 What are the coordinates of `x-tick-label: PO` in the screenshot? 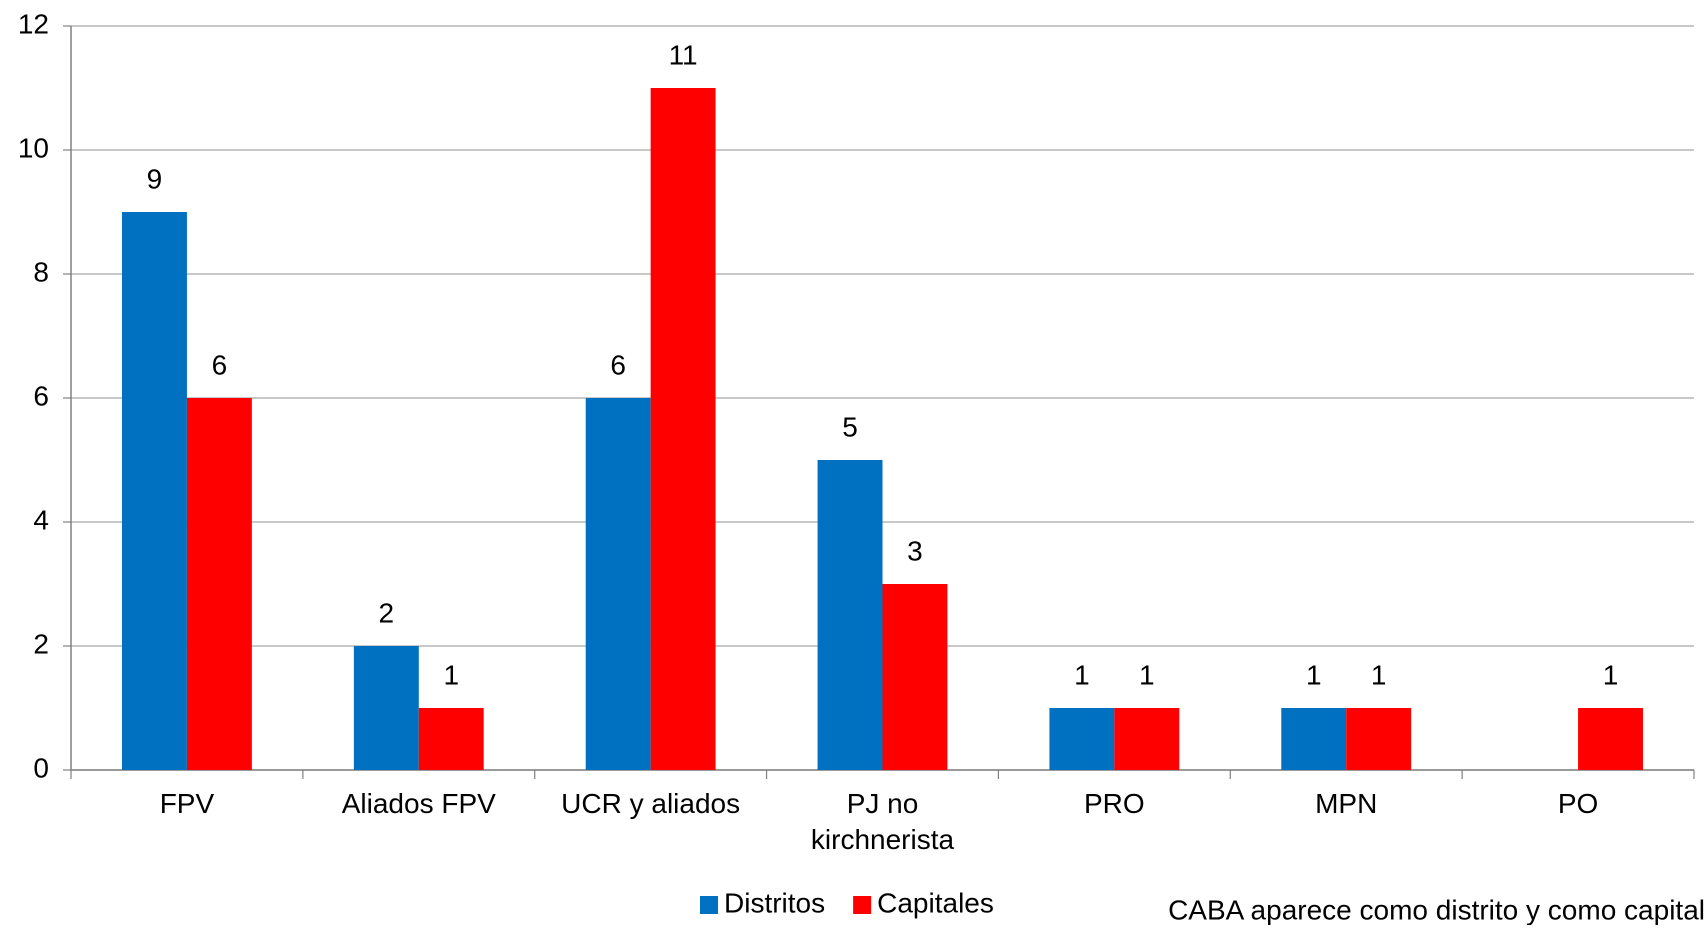 It's located at (1578, 803).